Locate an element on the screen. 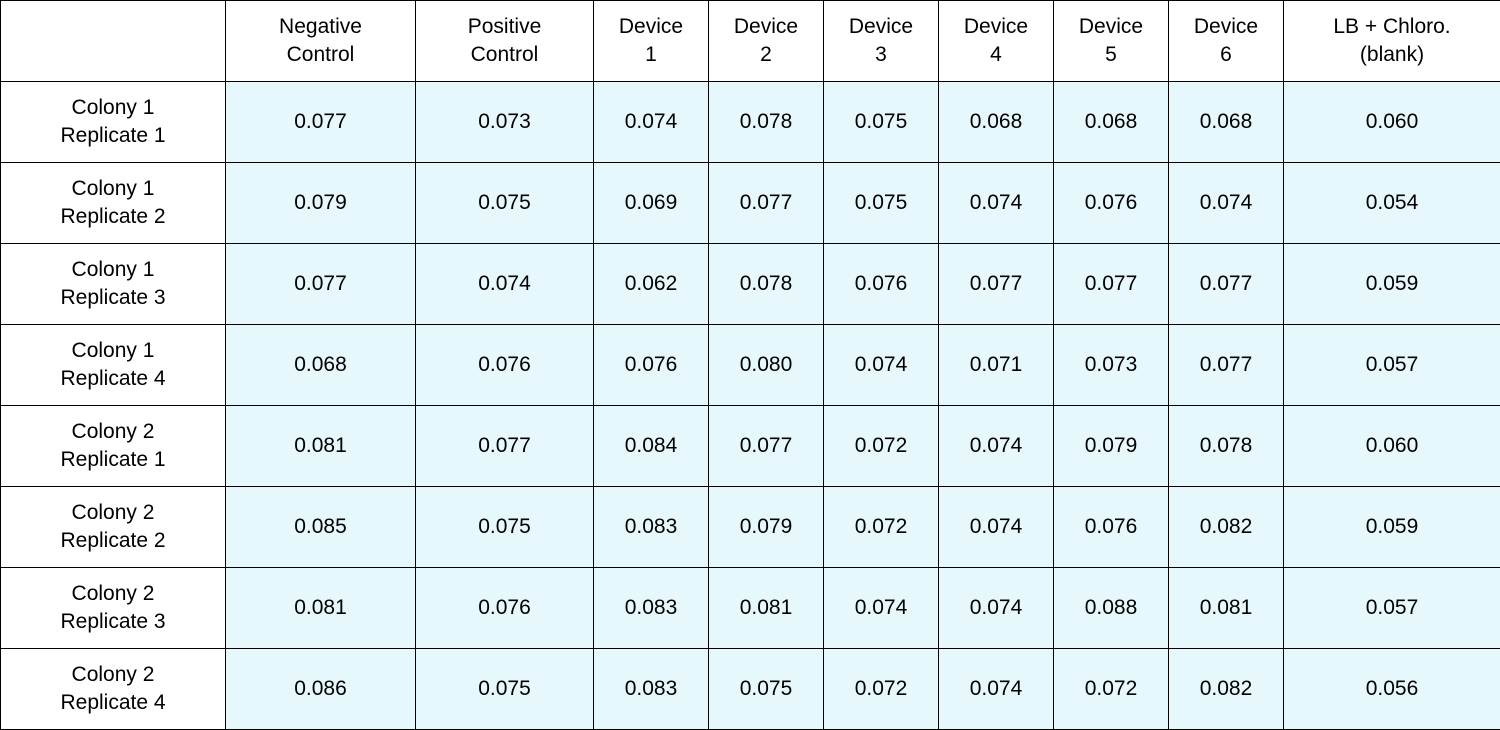 The width and height of the screenshot is (1500, 730). column-header-positive-control: Positive Control is located at coordinates (504, 41).